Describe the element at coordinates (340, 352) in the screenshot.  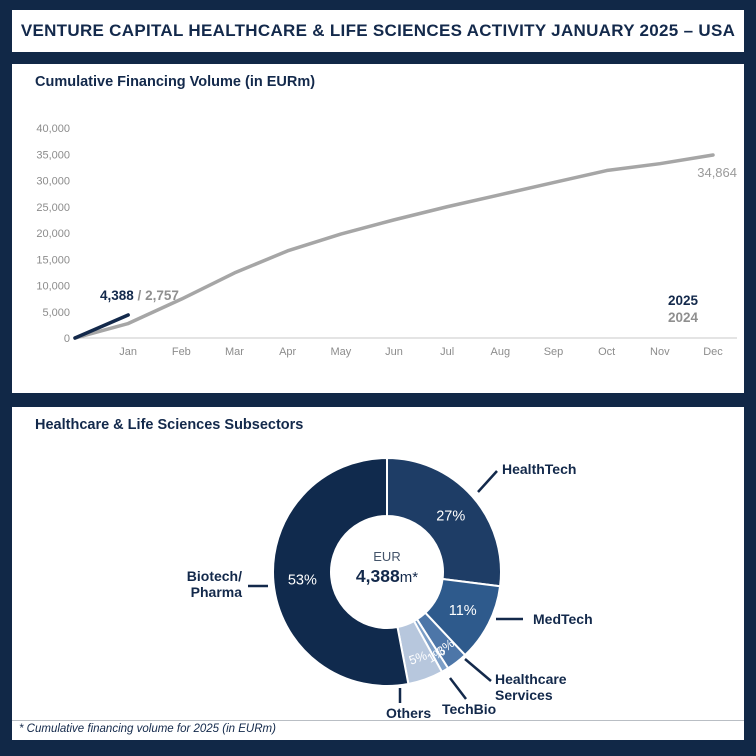
I see `x-tick-label: May` at that location.